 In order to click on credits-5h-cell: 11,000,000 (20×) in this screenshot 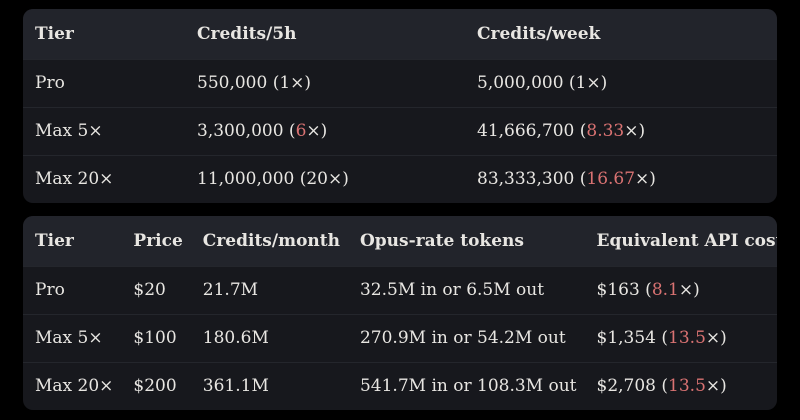, I will do `click(325, 178)`.